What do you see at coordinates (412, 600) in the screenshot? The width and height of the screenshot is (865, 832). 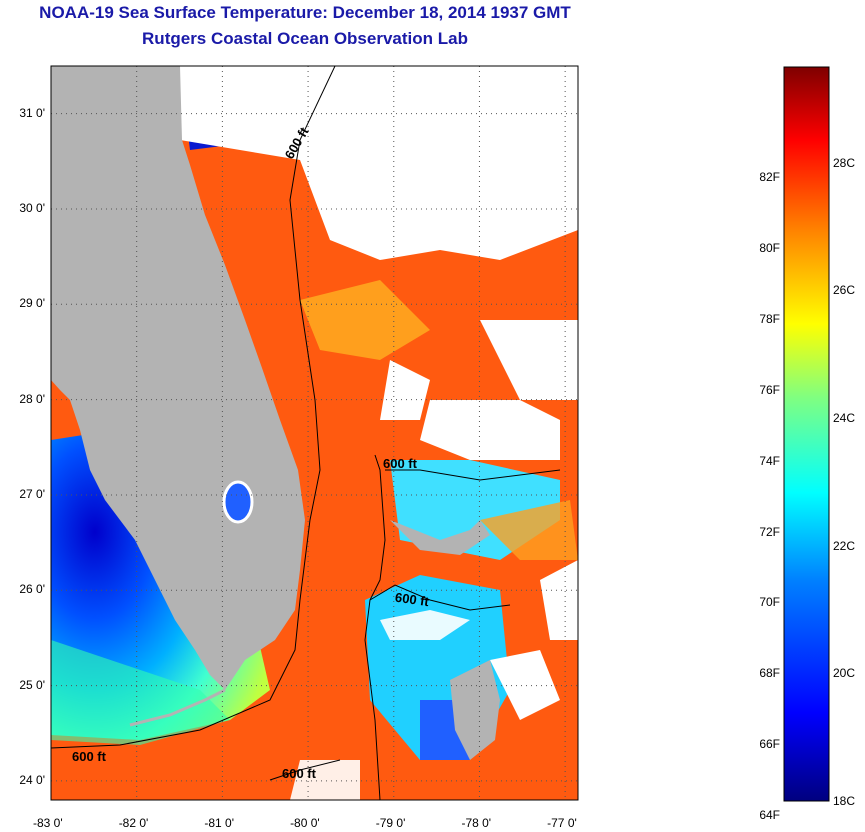 I see `contour-label-bahamas: 600 ft` at bounding box center [412, 600].